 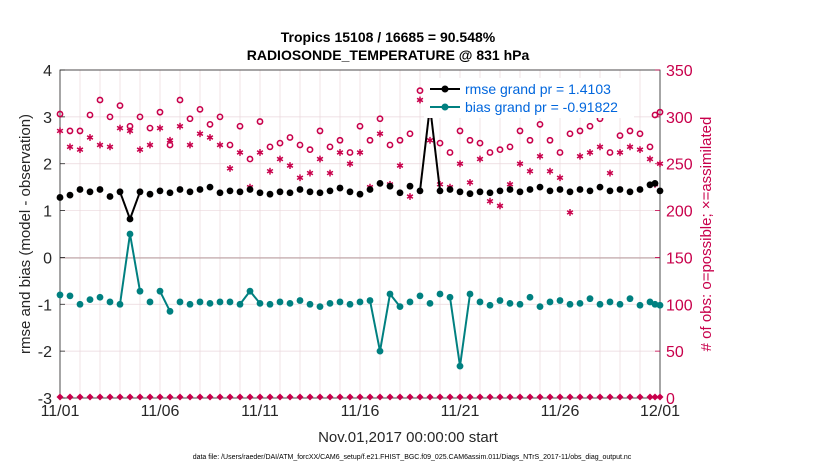 What do you see at coordinates (360, 411) in the screenshot?
I see `x-tick-label: 11/16` at bounding box center [360, 411].